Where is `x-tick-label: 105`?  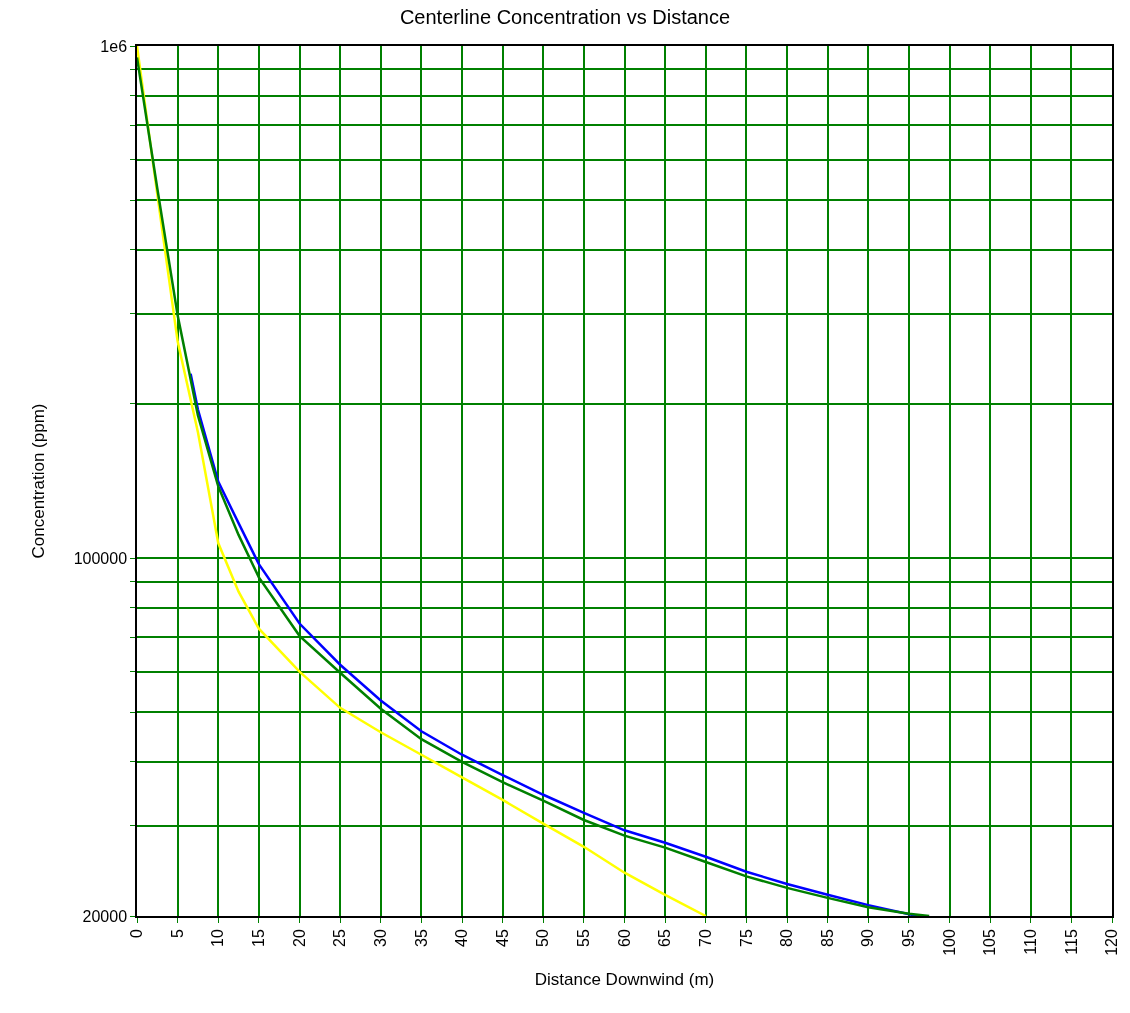 x-tick-label: 105 is located at coordinates (990, 942).